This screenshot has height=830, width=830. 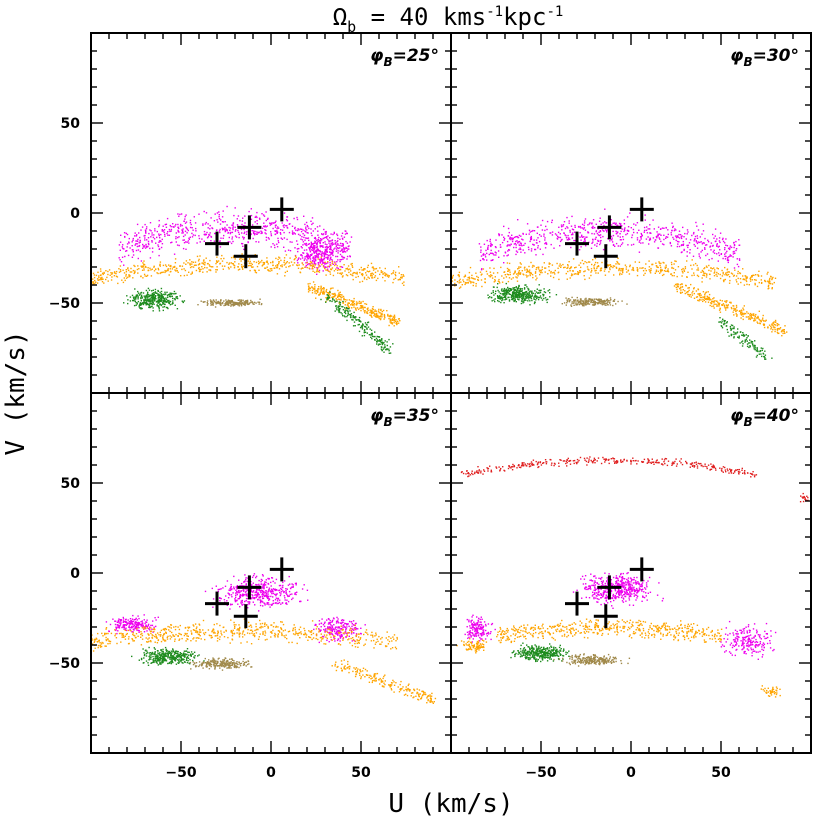 What do you see at coordinates (448, 19) in the screenshot?
I see `figure-title: Ωb = 40 kms-1kpc-1` at bounding box center [448, 19].